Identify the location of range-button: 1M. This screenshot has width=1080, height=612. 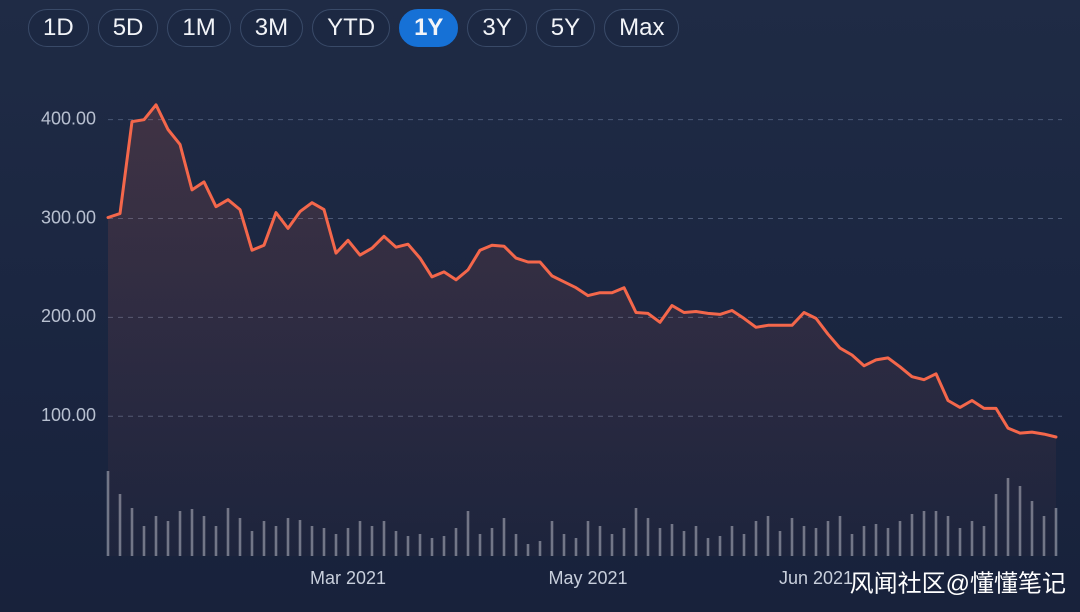
(199, 28).